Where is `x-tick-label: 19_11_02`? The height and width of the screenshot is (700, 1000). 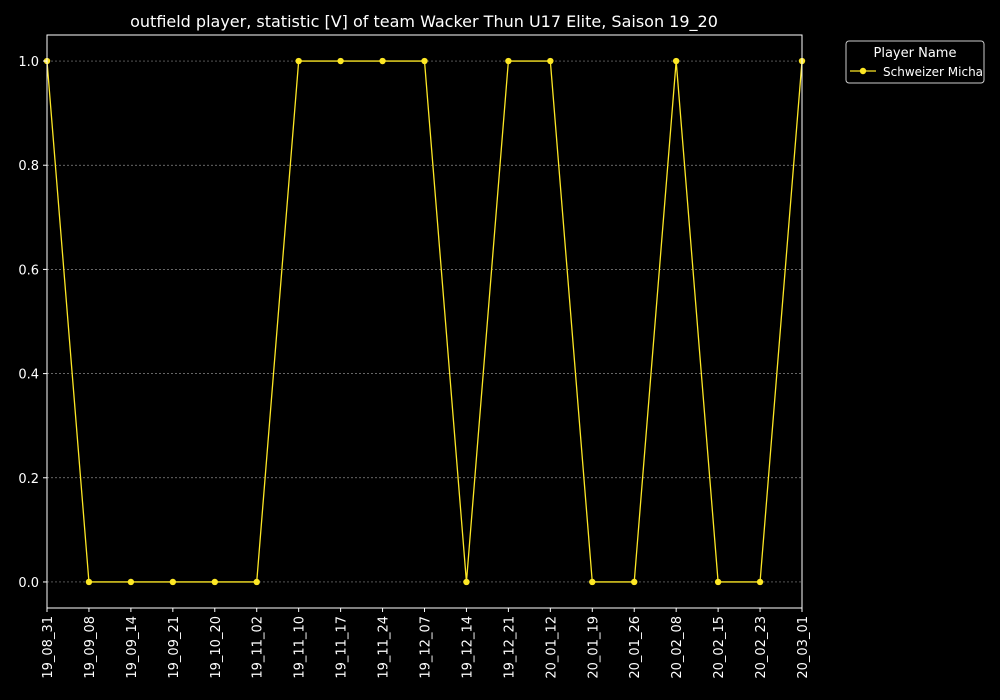 x-tick-label: 19_11_02 is located at coordinates (258, 647).